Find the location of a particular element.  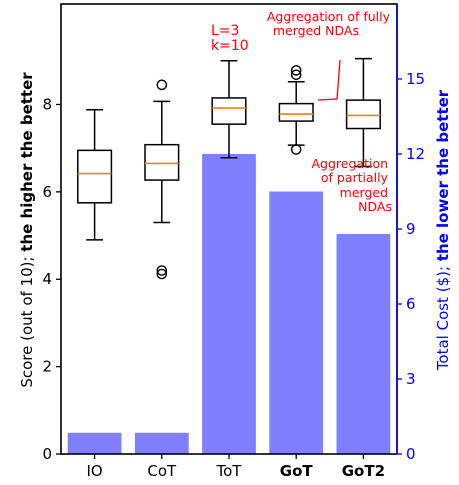

cost-bar-got2 is located at coordinates (363, 344).